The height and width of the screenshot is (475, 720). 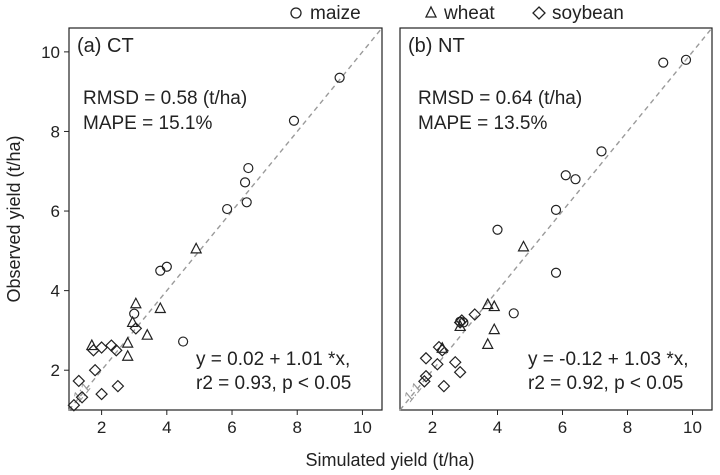 I want to click on y-tick-label: 8, so click(x=55, y=131).